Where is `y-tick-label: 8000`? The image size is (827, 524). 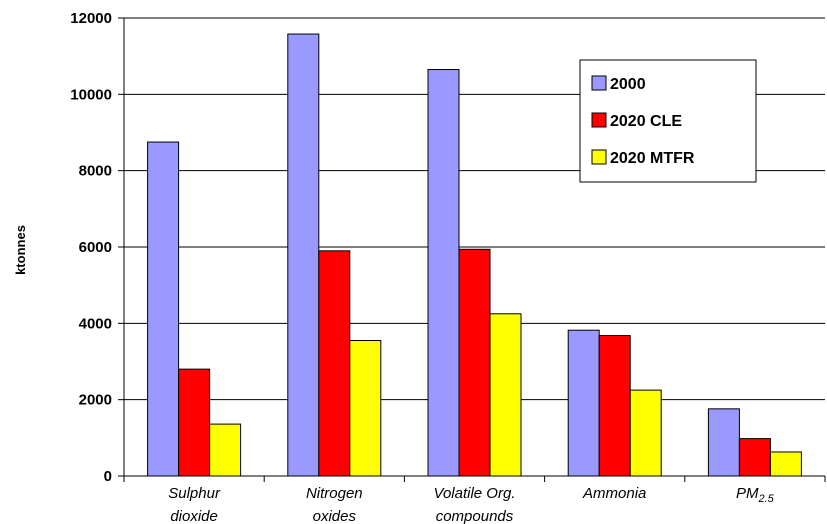 y-tick-label: 8000 is located at coordinates (95, 171).